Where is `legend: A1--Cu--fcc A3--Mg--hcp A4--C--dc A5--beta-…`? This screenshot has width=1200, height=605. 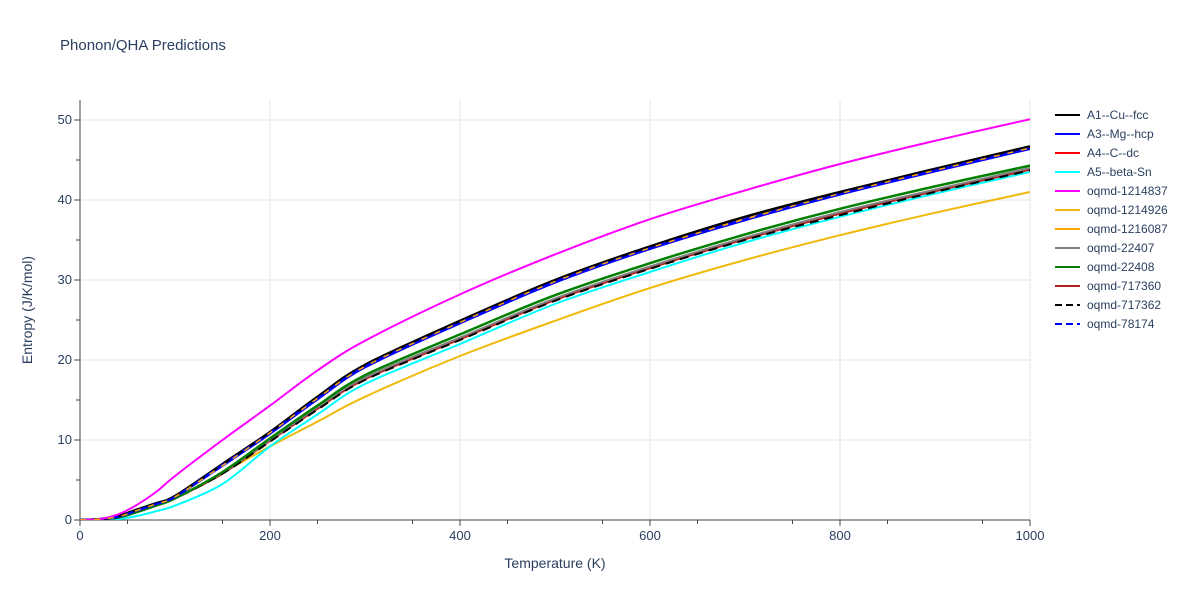 legend: A1--Cu--fcc A3--Mg--hcp A4--C--dc A5--beta-… is located at coordinates (1111, 219).